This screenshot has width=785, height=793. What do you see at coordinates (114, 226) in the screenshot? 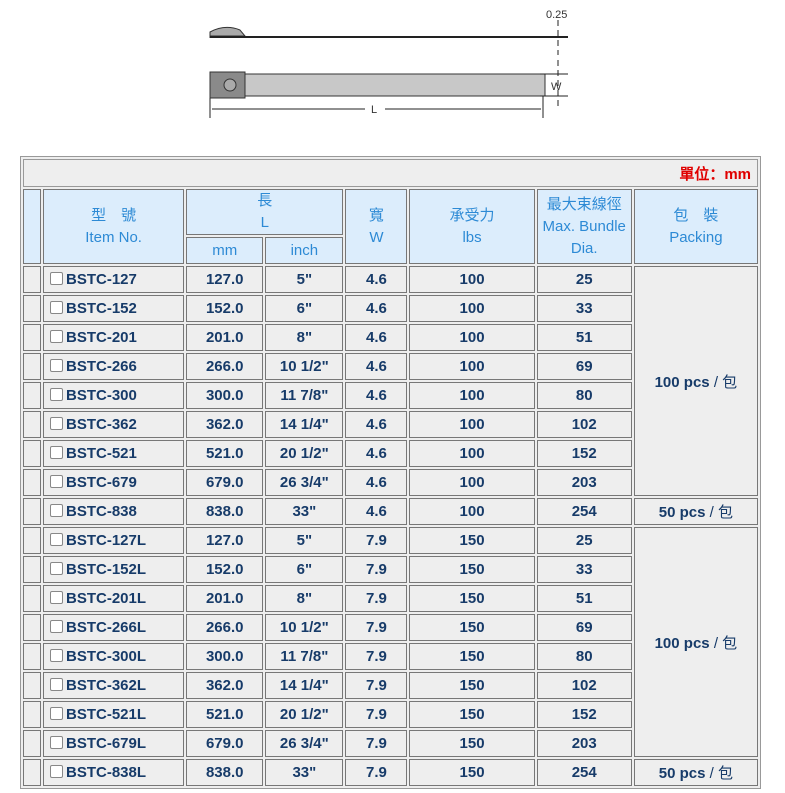
I see `item-header: 型 號 Item No.` at bounding box center [114, 226].